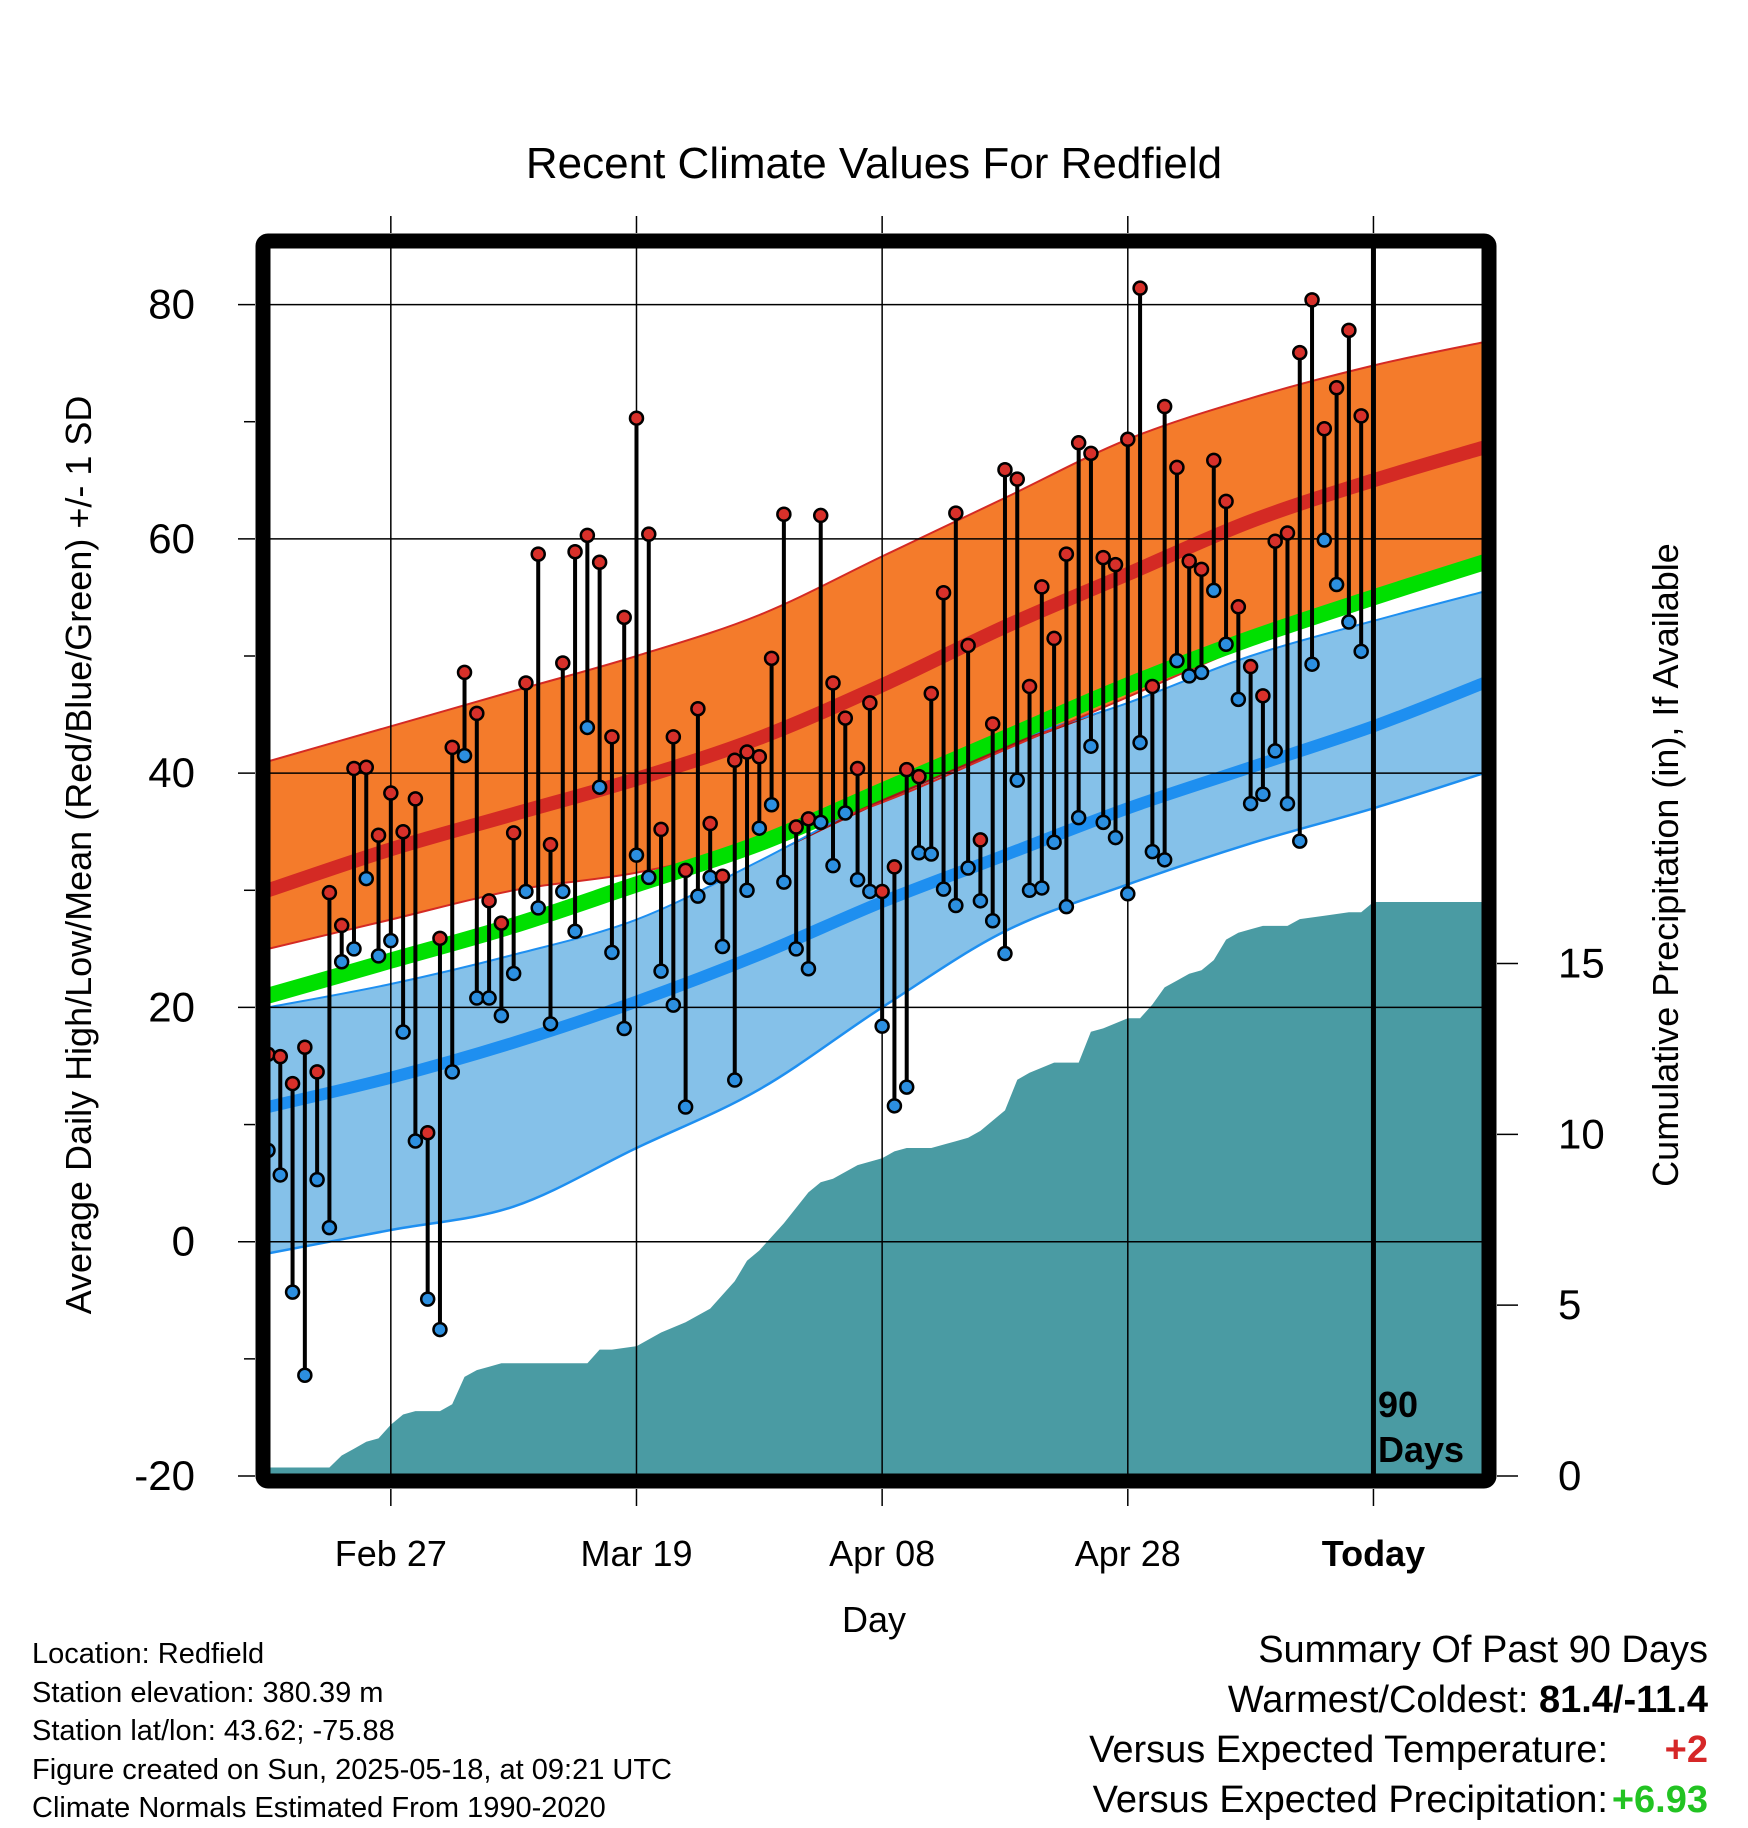 This screenshot has width=1748, height=1828. Describe the element at coordinates (171, 304) in the screenshot. I see `y-left-tick-label: 80` at that location.